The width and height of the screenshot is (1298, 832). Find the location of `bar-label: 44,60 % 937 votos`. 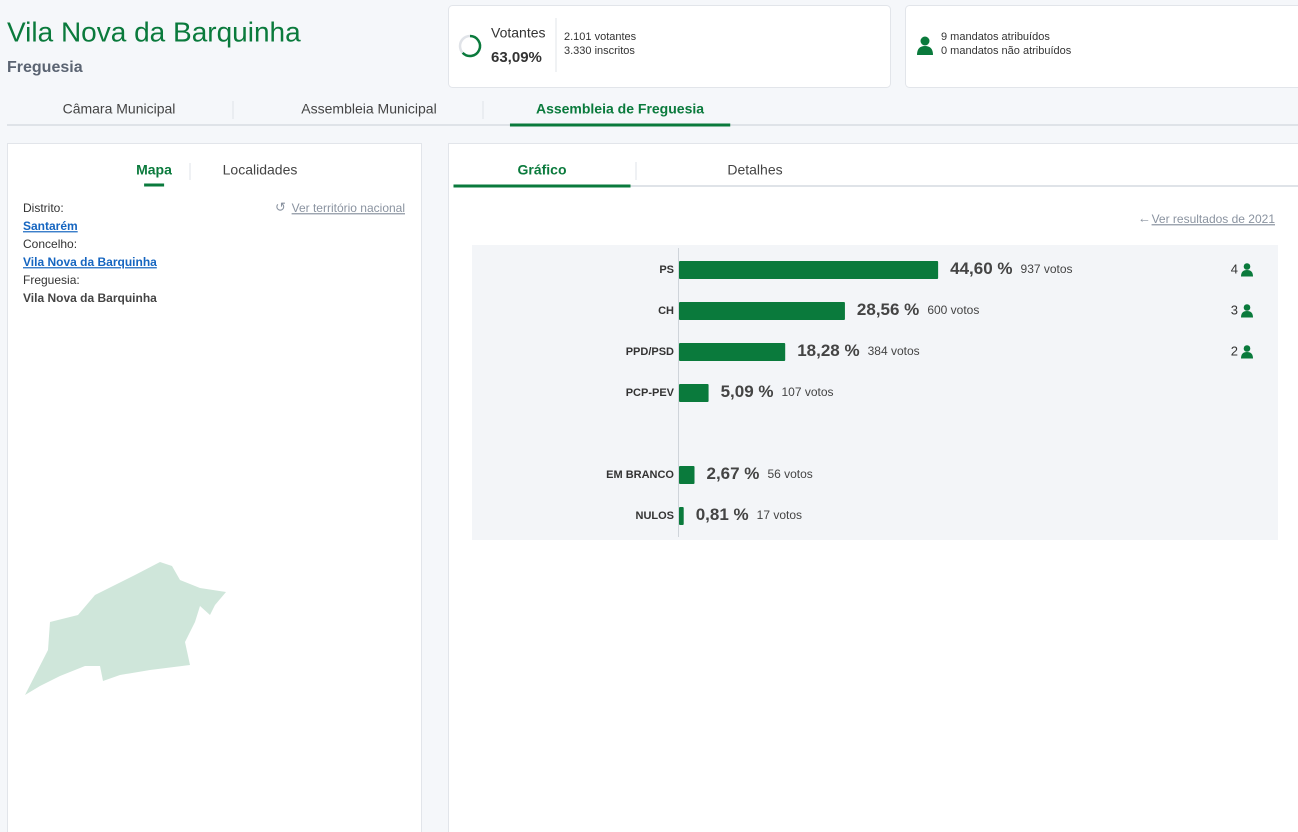

bar-label: 44,60 % 937 votos is located at coordinates (1011, 268).